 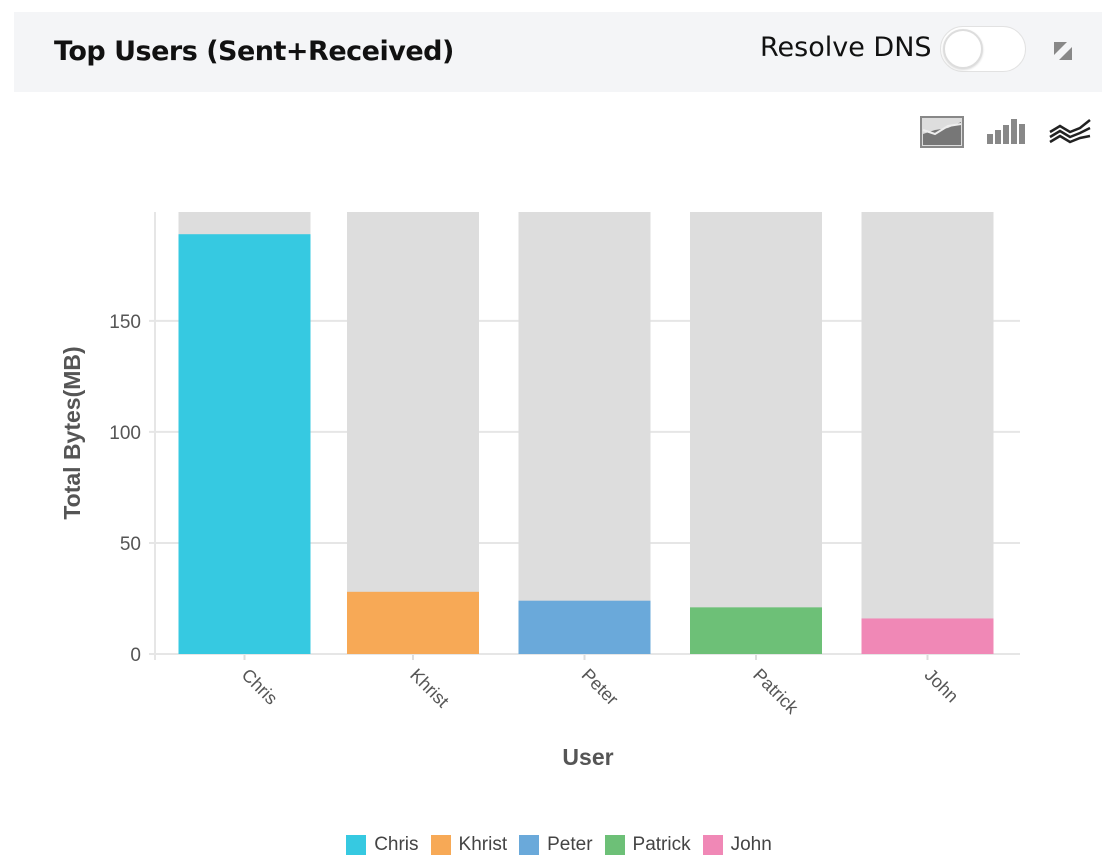 I want to click on widget-header: Top Users (Sent+Received) Resolve DNS, so click(x=558, y=52).